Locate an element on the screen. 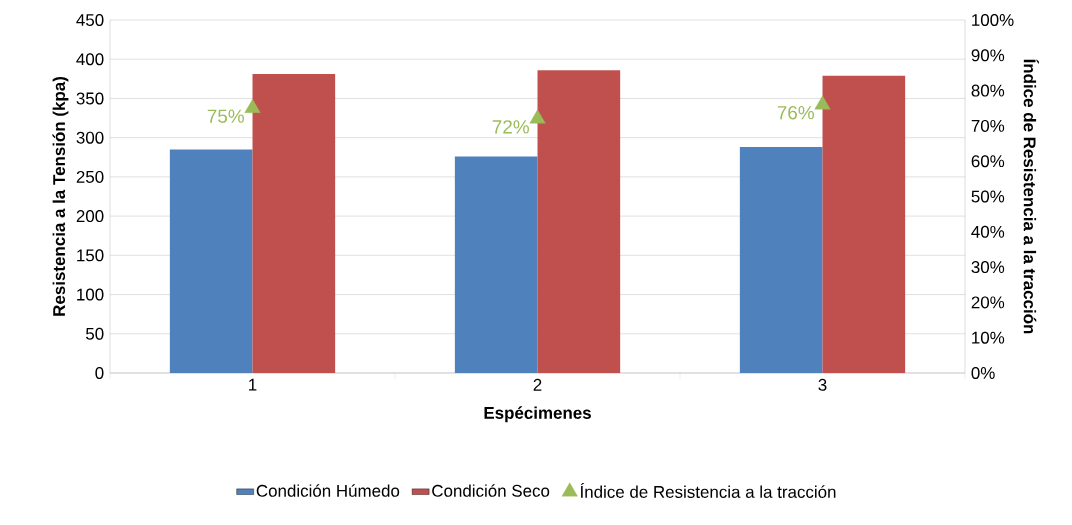 The width and height of the screenshot is (1072, 525). y2-tick-label: 100% is located at coordinates (993, 20).